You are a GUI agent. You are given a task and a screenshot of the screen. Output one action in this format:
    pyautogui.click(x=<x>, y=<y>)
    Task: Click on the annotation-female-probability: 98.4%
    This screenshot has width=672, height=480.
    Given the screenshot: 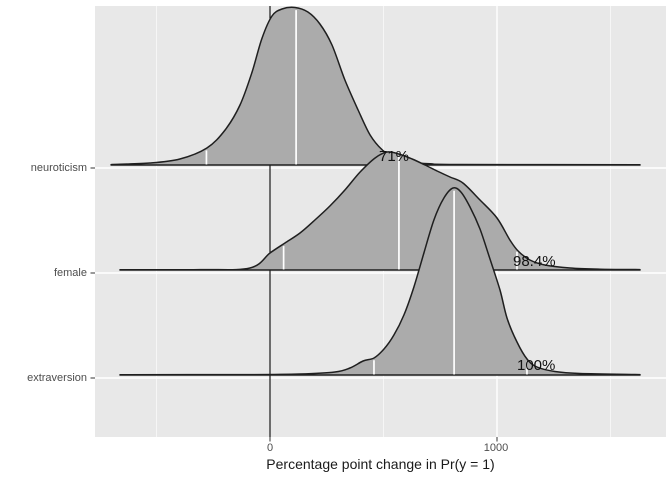 What is the action you would take?
    pyautogui.click(x=534, y=261)
    